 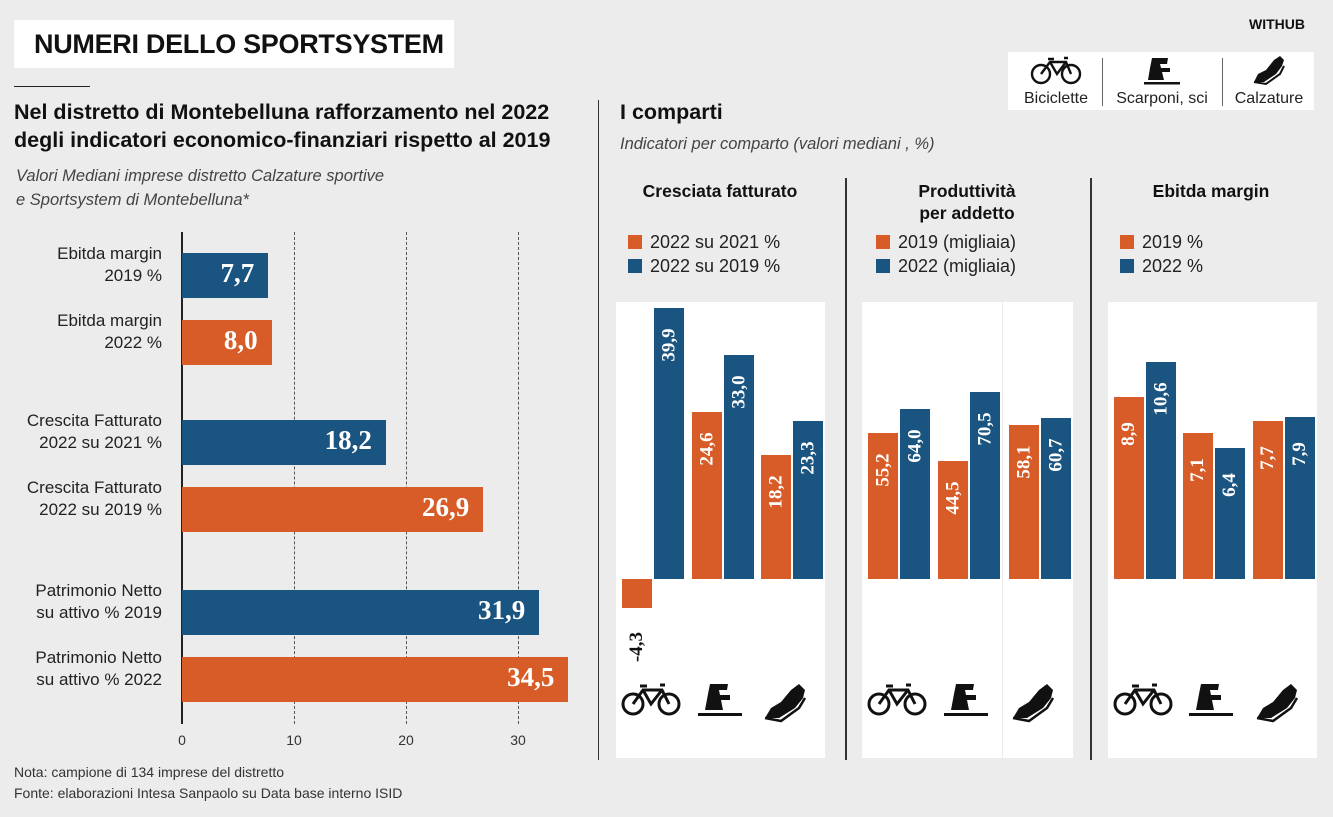 I want to click on bar-category-label: Patrimonio Netto su attivo % 2019, so click(x=82, y=602).